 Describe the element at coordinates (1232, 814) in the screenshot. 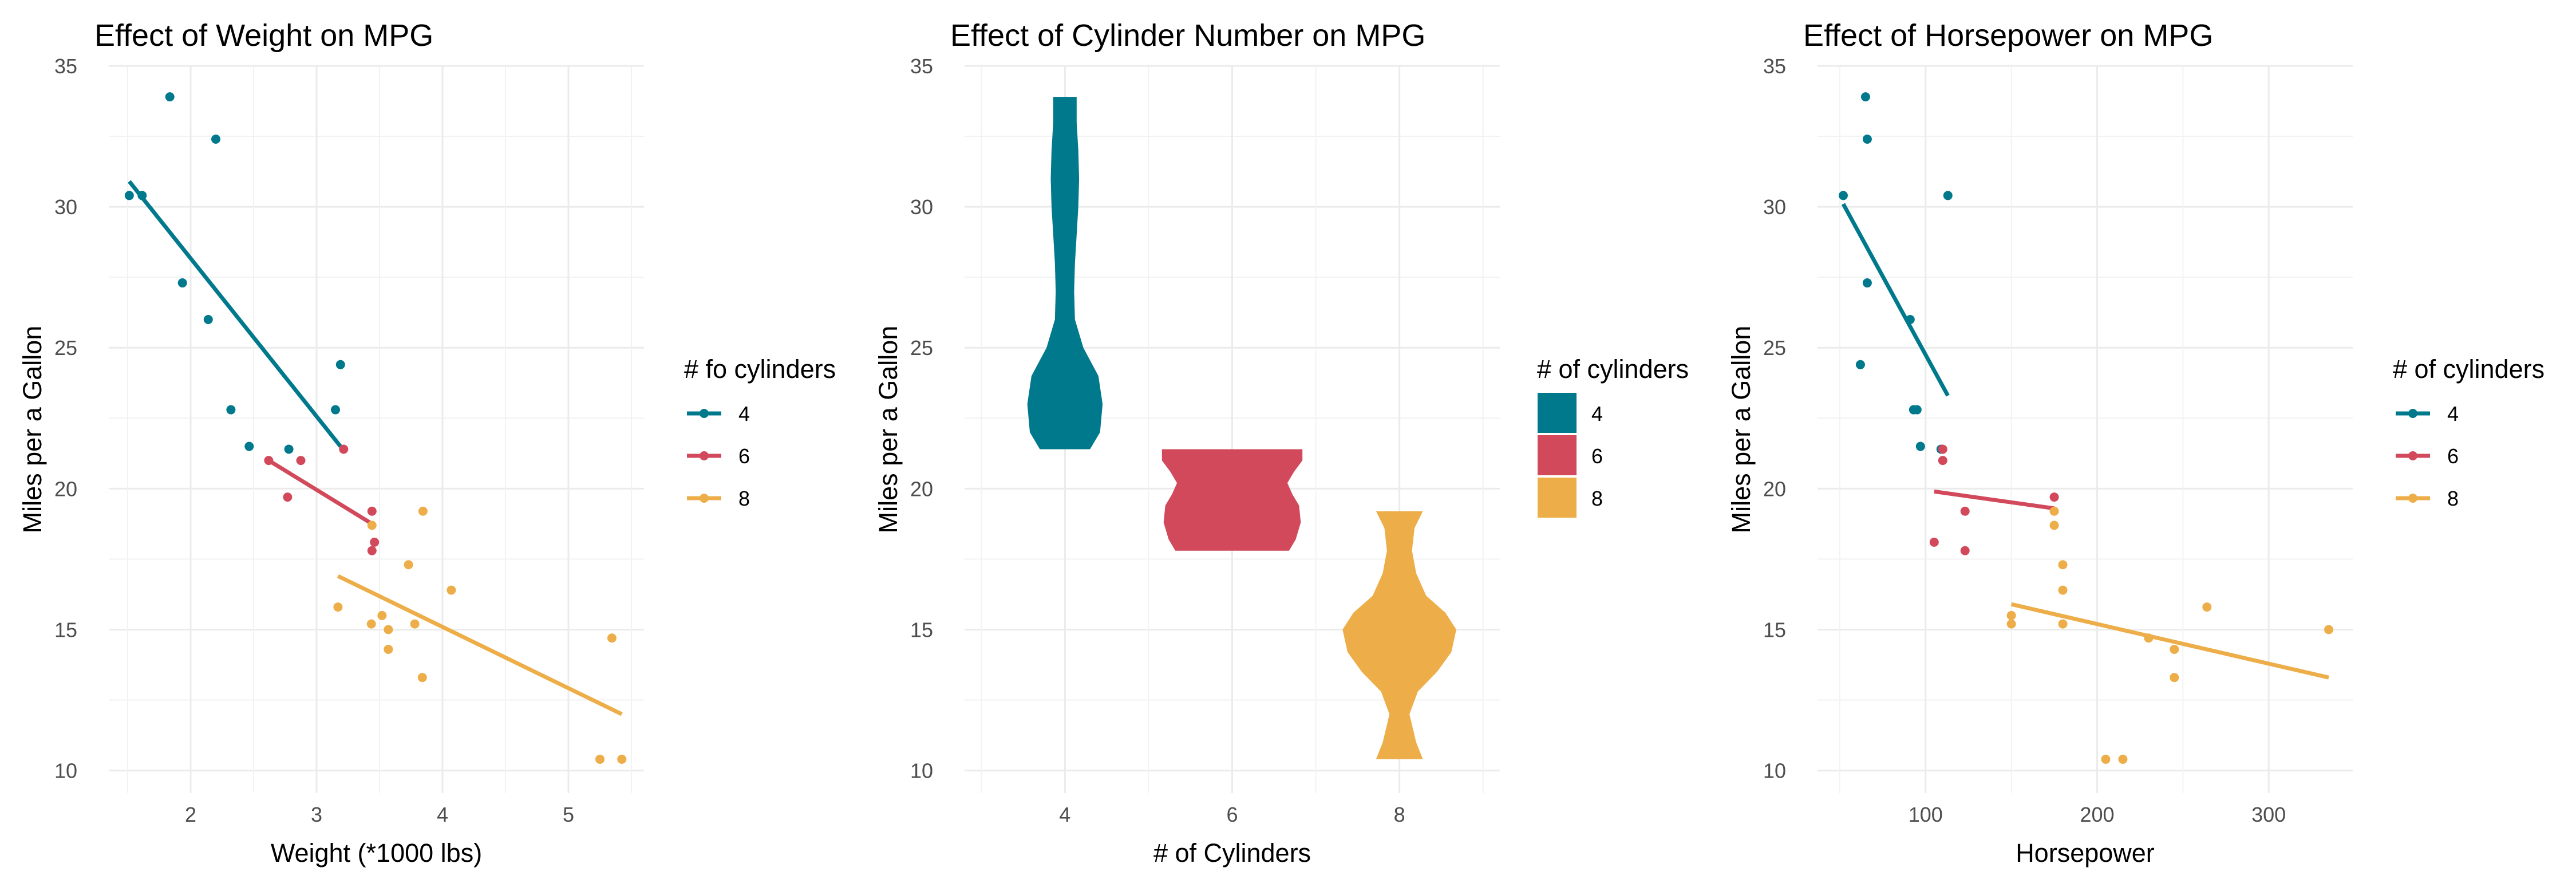

I see `x-tick-label: 6` at that location.